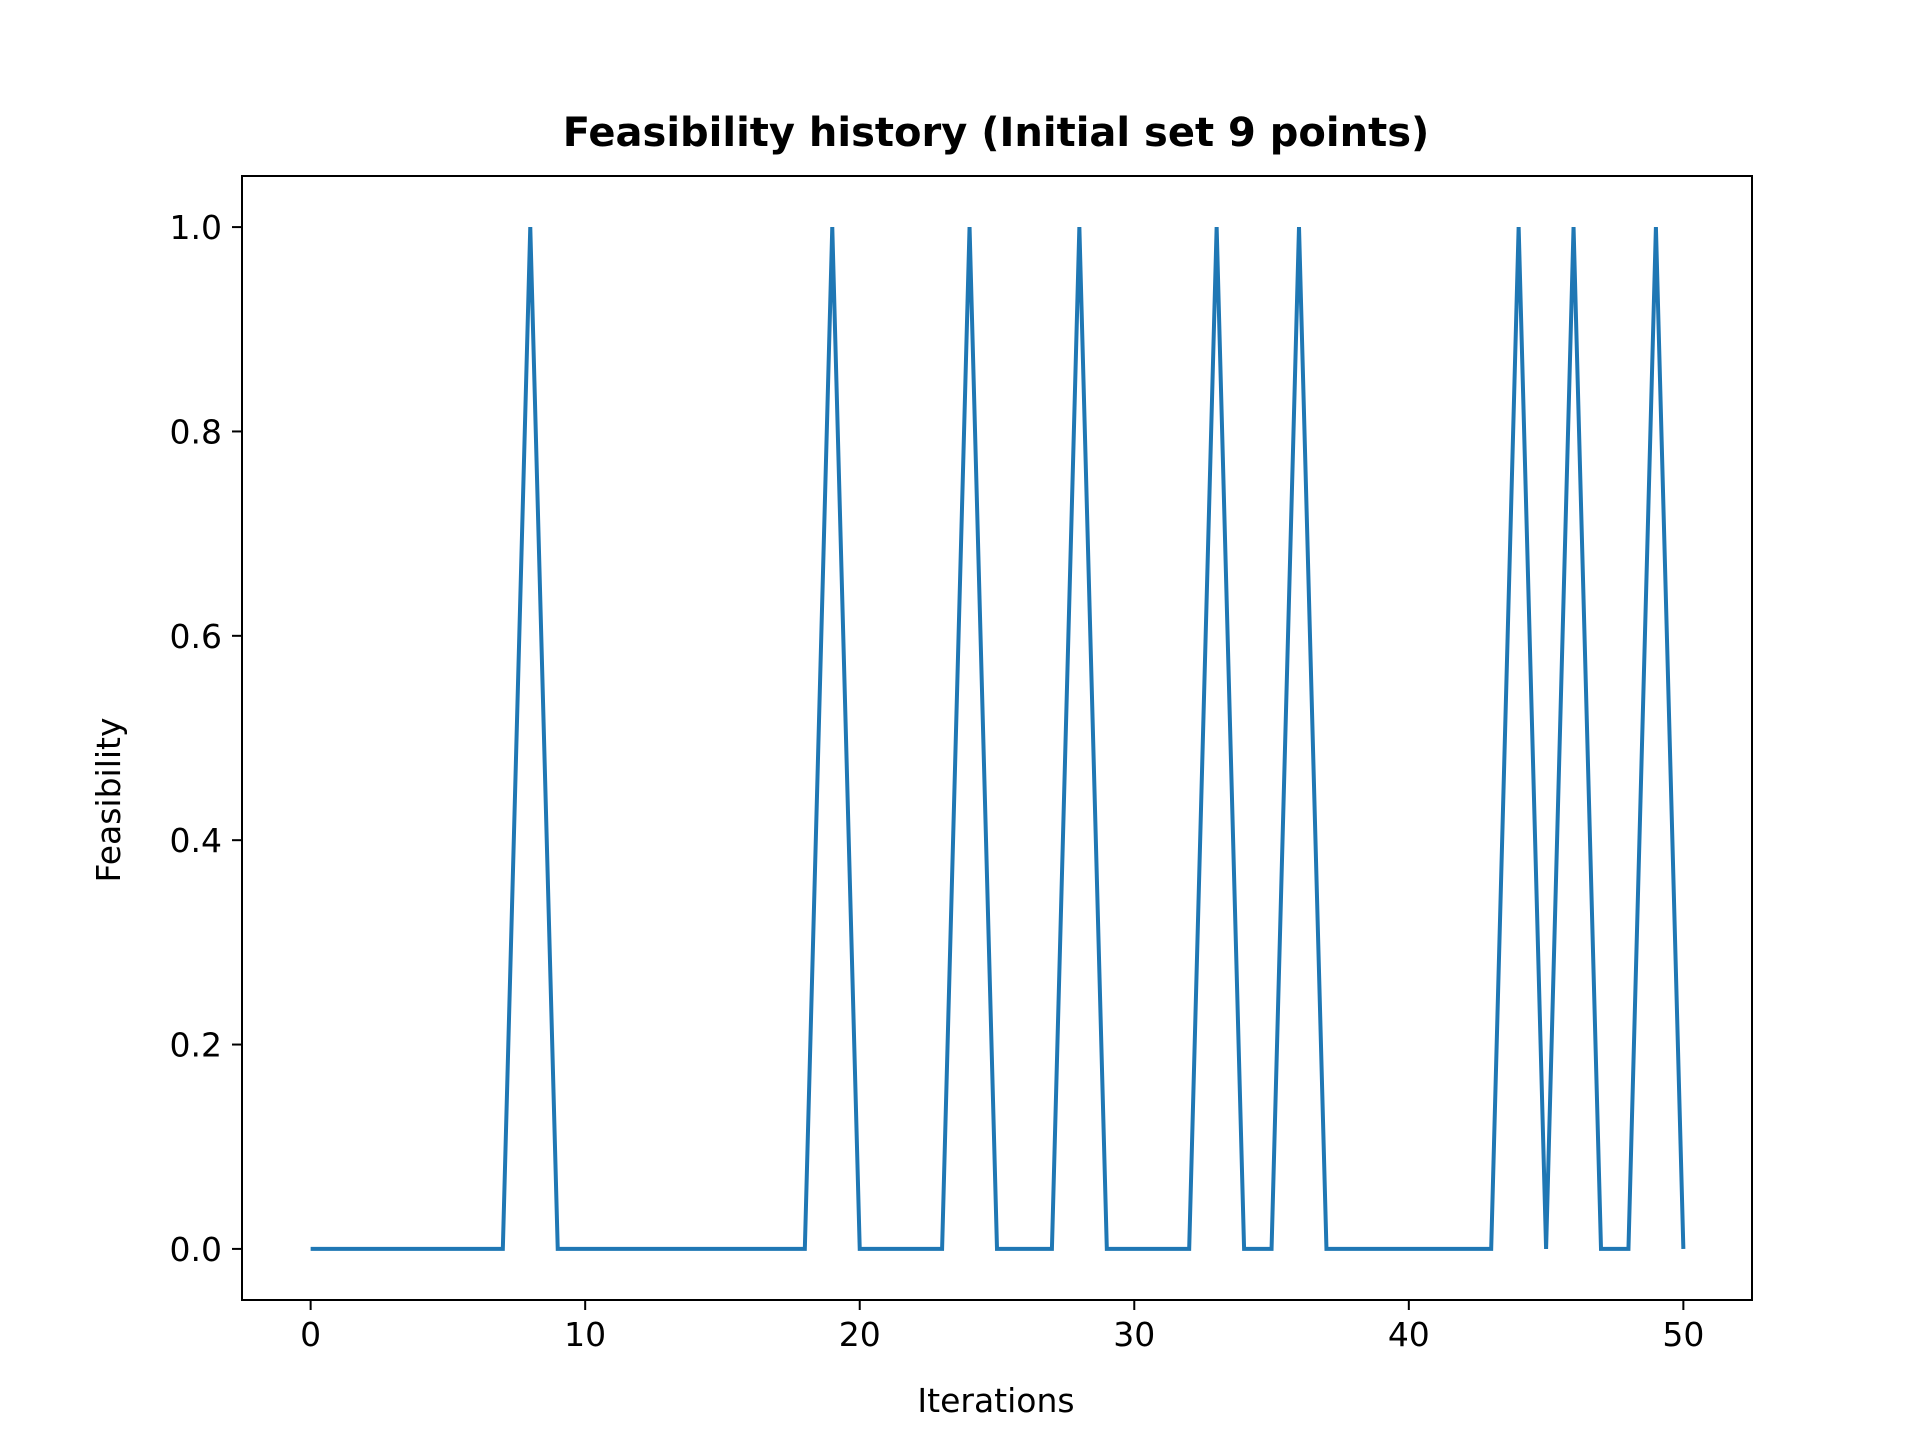 This screenshot has height=1440, width=1920. I want to click on x-axis-ticks: 0 10 20 30 40 50, so click(1002, 1327).